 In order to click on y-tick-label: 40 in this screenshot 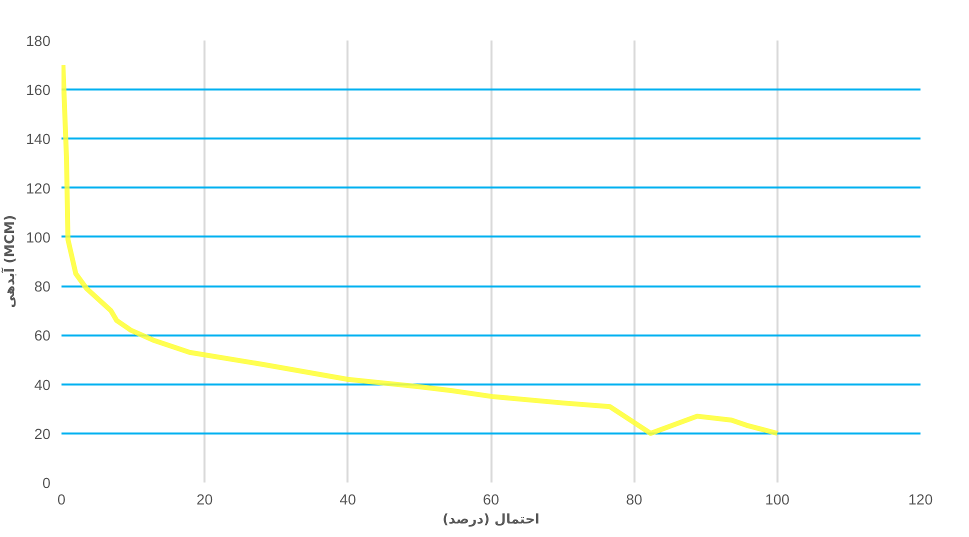, I will do `click(42, 386)`.